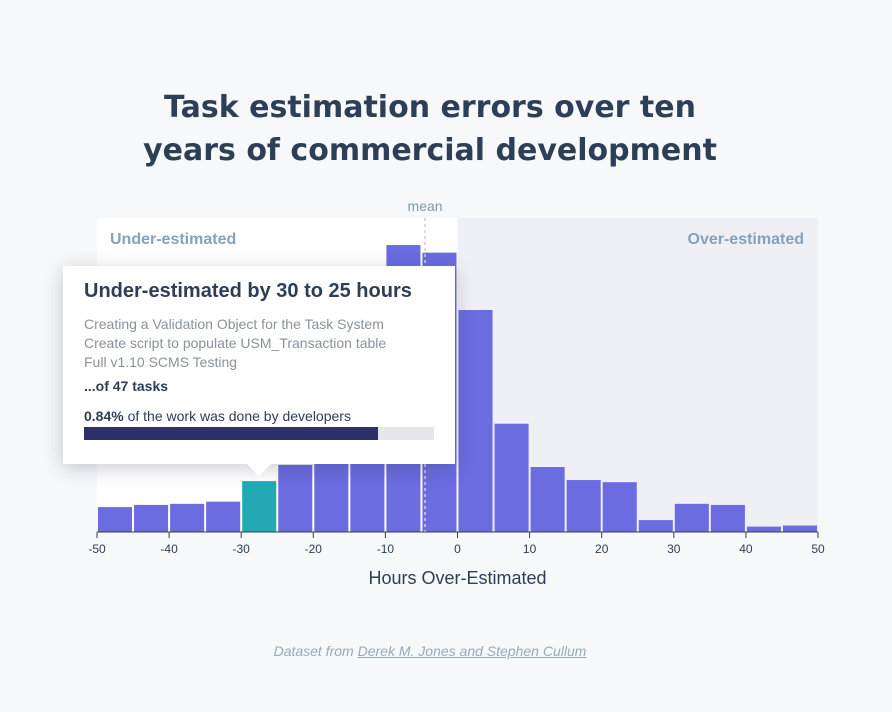 The image size is (892, 712). I want to click on x-tick-label: -40, so click(169, 549).